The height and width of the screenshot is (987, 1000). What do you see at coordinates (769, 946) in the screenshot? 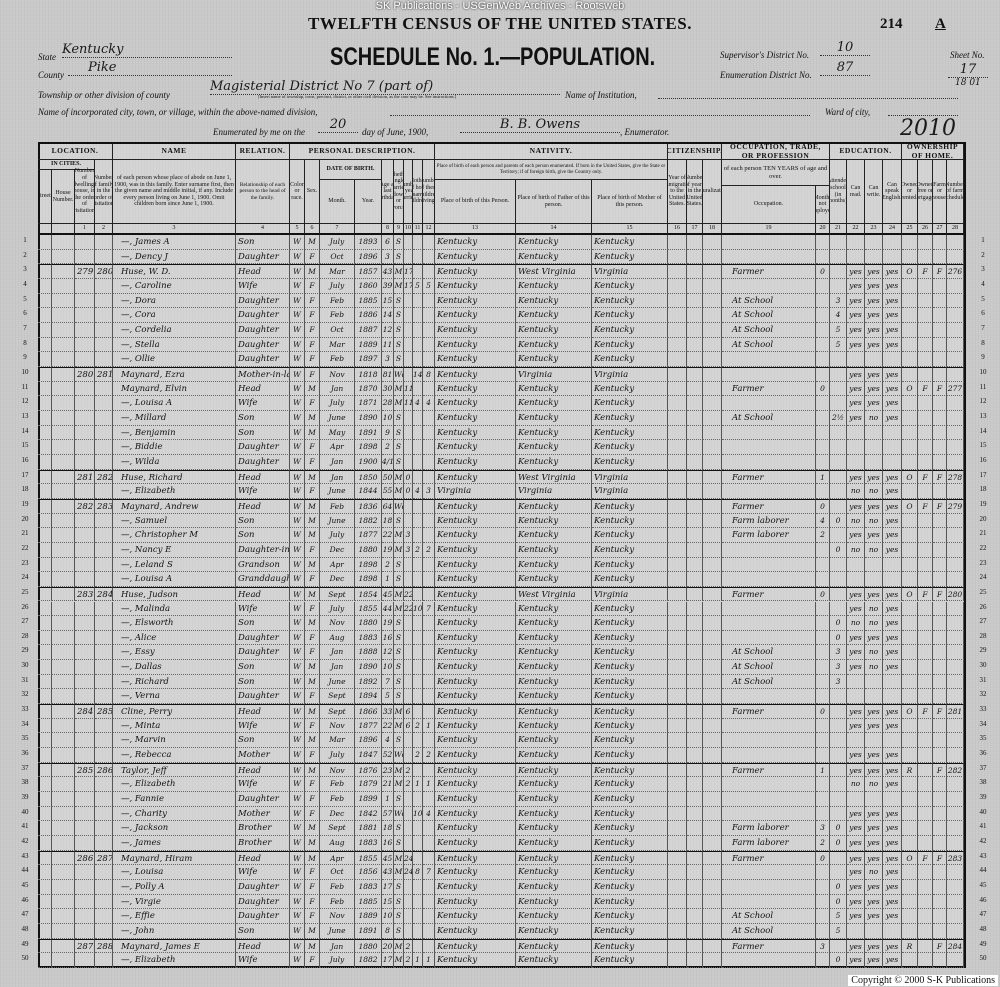
I see `cell-occupation: Farmer` at bounding box center [769, 946].